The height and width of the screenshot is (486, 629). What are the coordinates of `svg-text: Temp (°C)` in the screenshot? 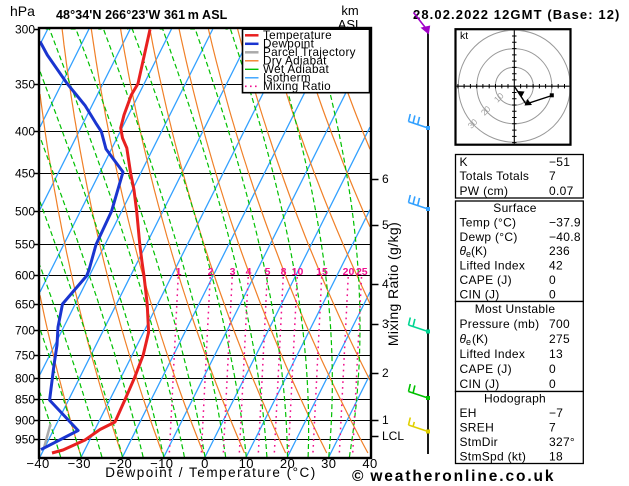 It's located at (488, 223).